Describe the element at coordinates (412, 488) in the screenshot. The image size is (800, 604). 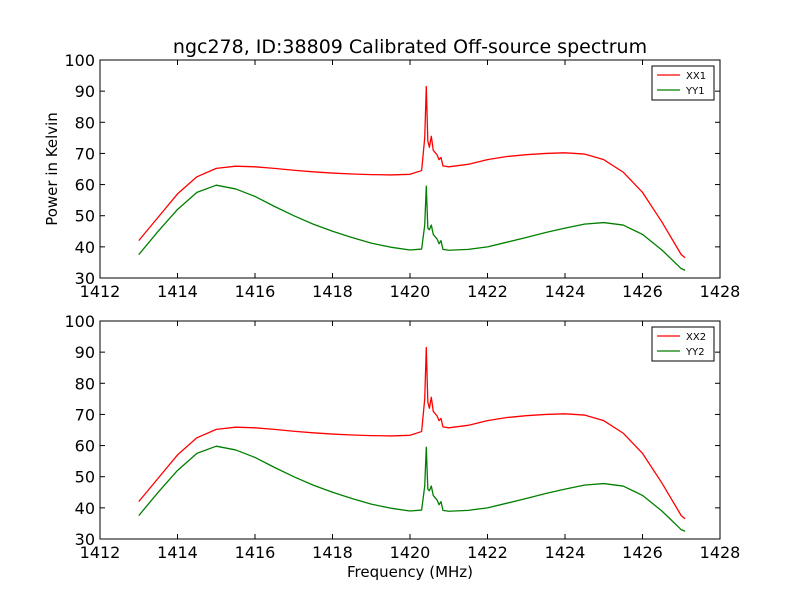
I see `series-line-yy2` at that location.